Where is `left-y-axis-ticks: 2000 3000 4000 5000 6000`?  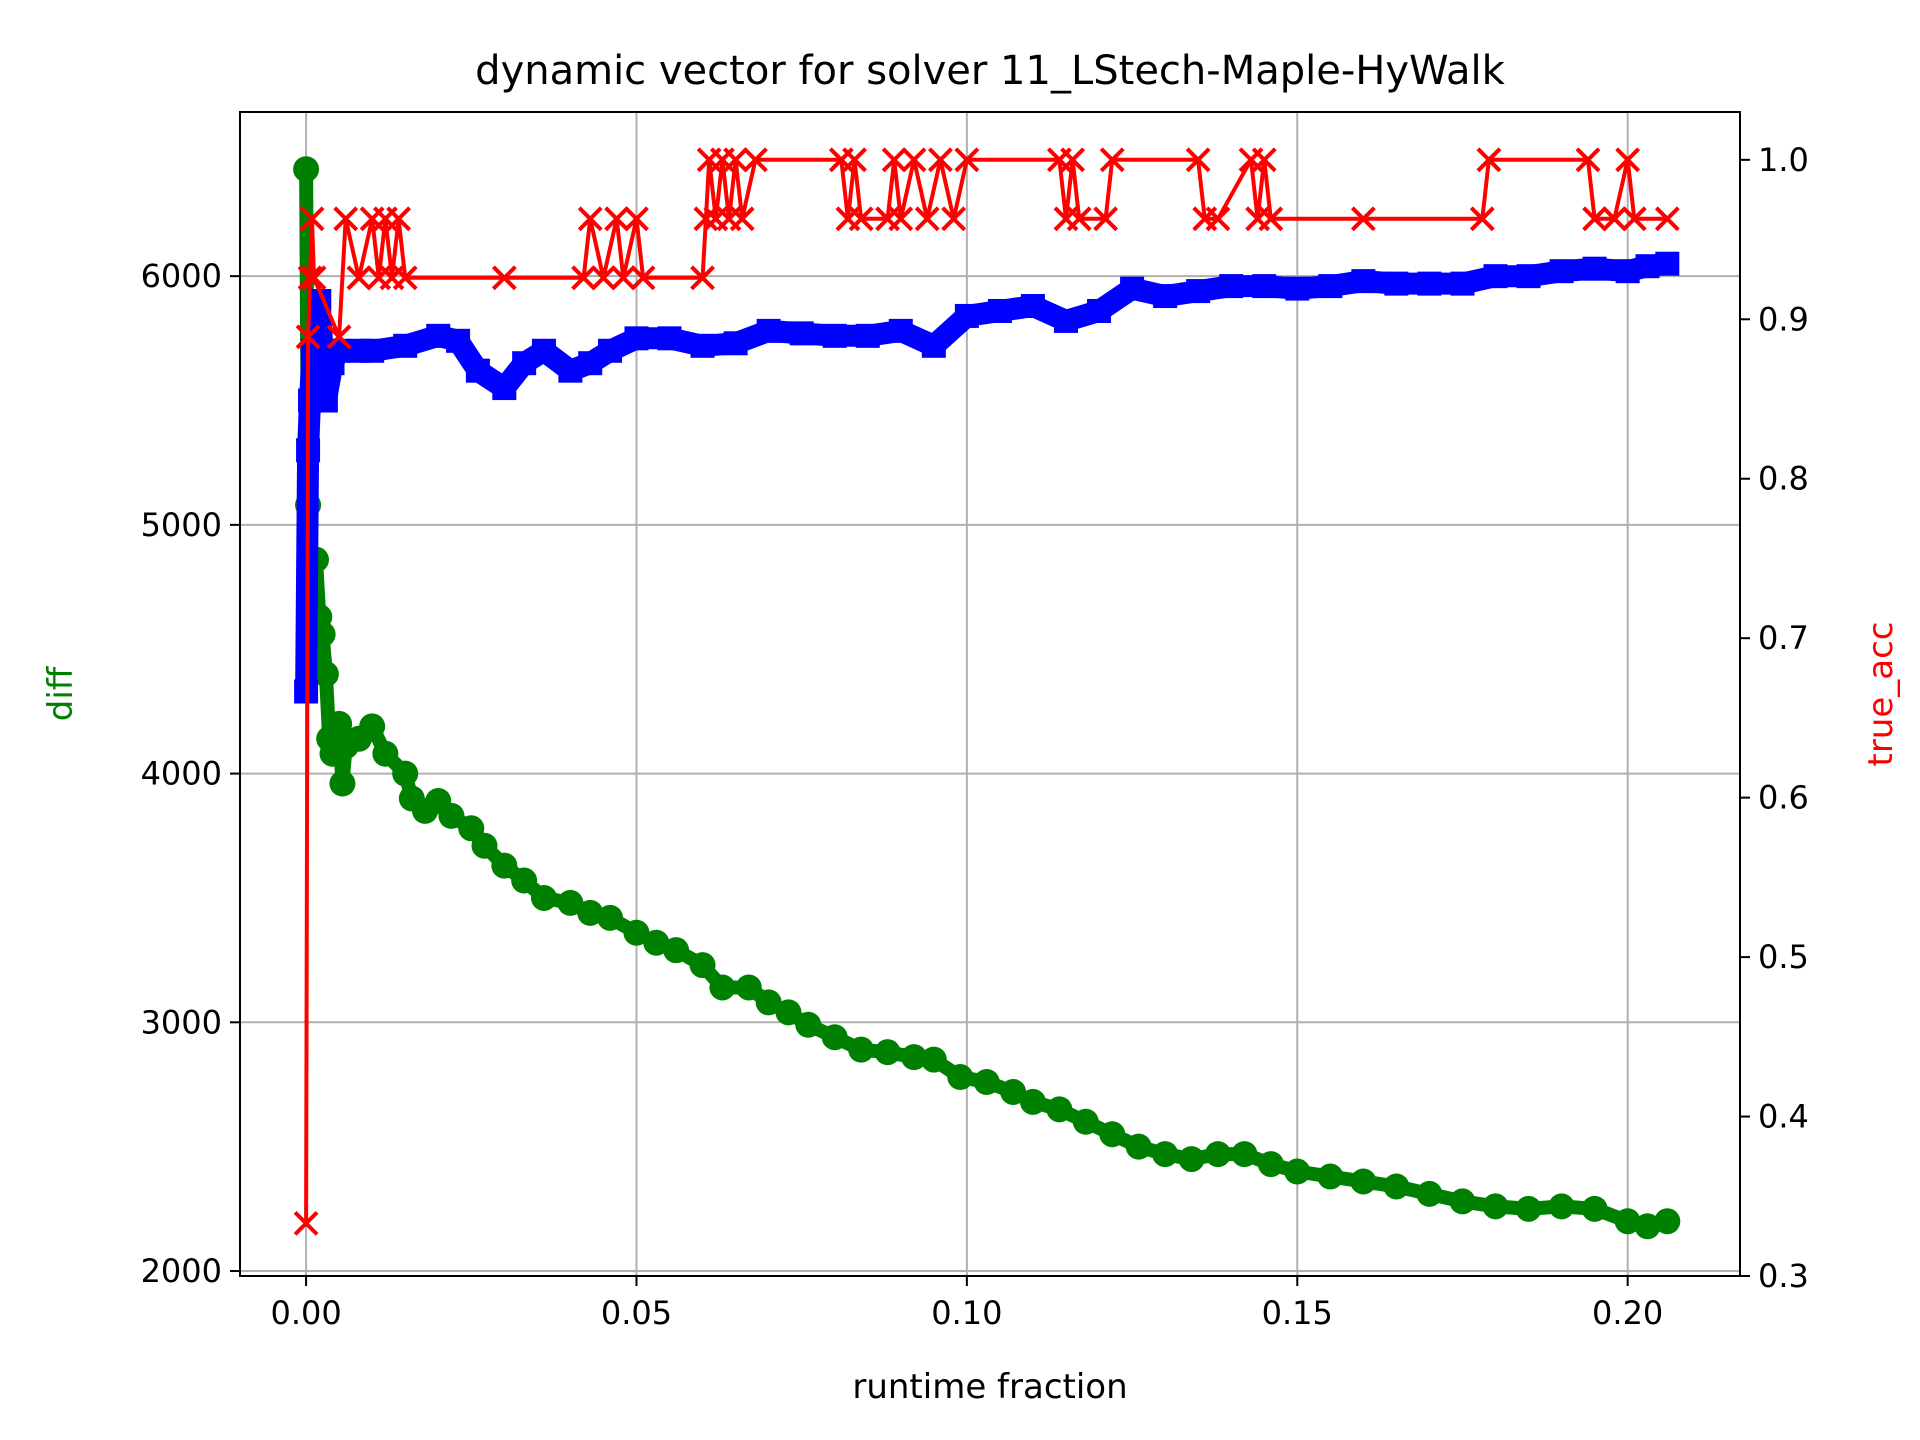
left-y-axis-ticks: 2000 3000 4000 5000 6000 is located at coordinates (190, 773).